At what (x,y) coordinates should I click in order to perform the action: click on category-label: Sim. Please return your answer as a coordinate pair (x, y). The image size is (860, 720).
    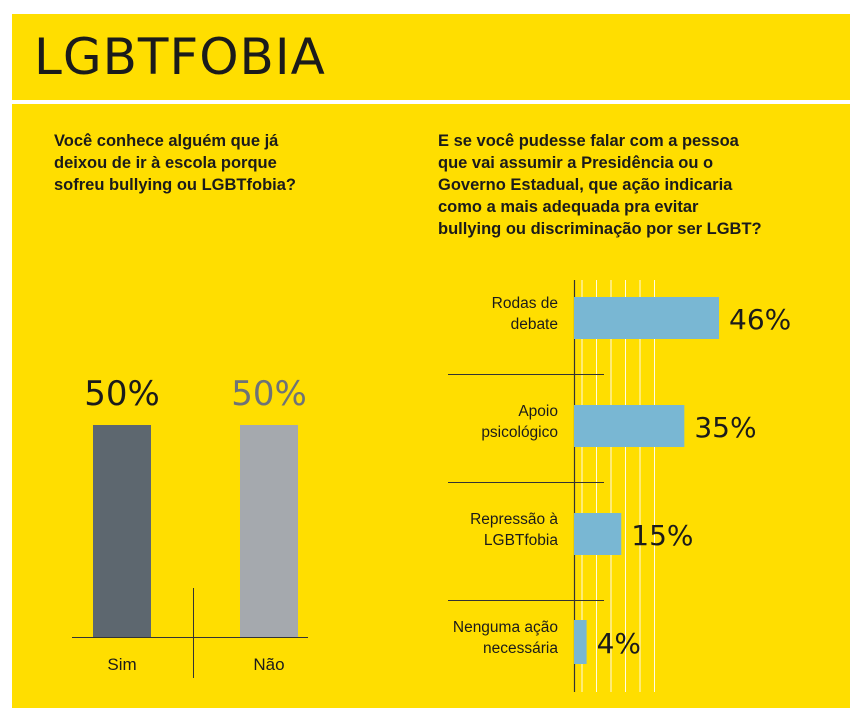
    Looking at the image, I should click on (121, 664).